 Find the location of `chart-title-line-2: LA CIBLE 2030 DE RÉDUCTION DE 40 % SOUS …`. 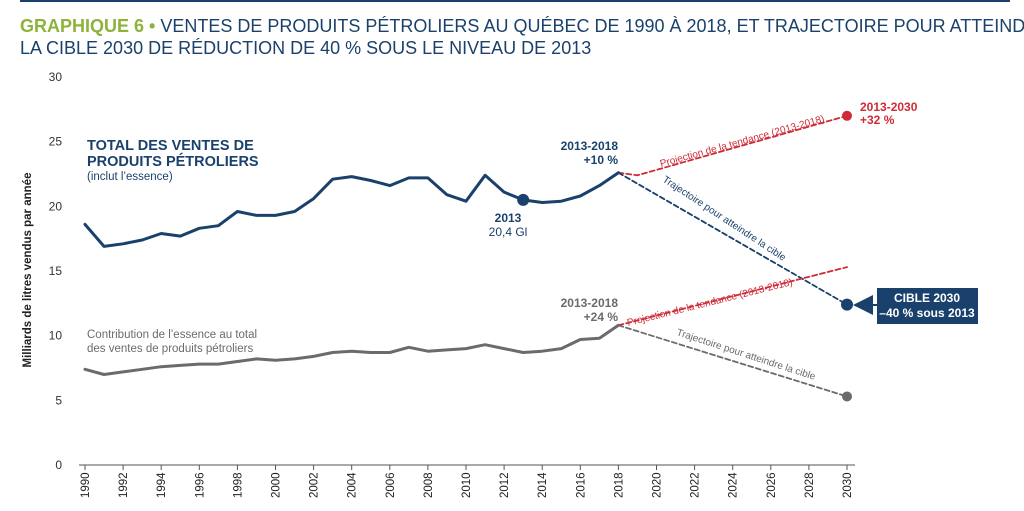

chart-title-line-2: LA CIBLE 2030 DE RÉDUCTION DE 40 % SOUS … is located at coordinates (306, 48).